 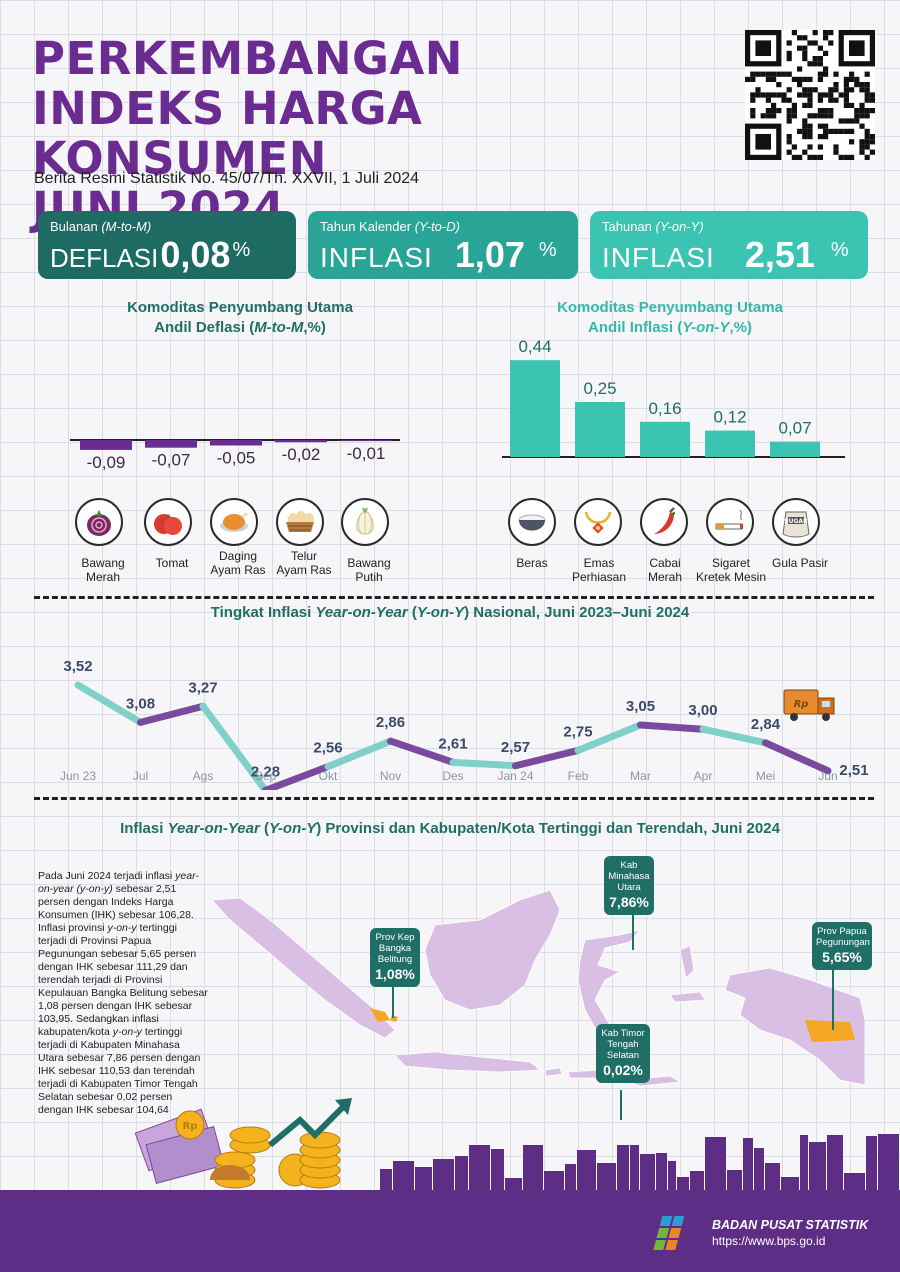 I want to click on deflasi-bar-label: -0,05, so click(x=236, y=458).